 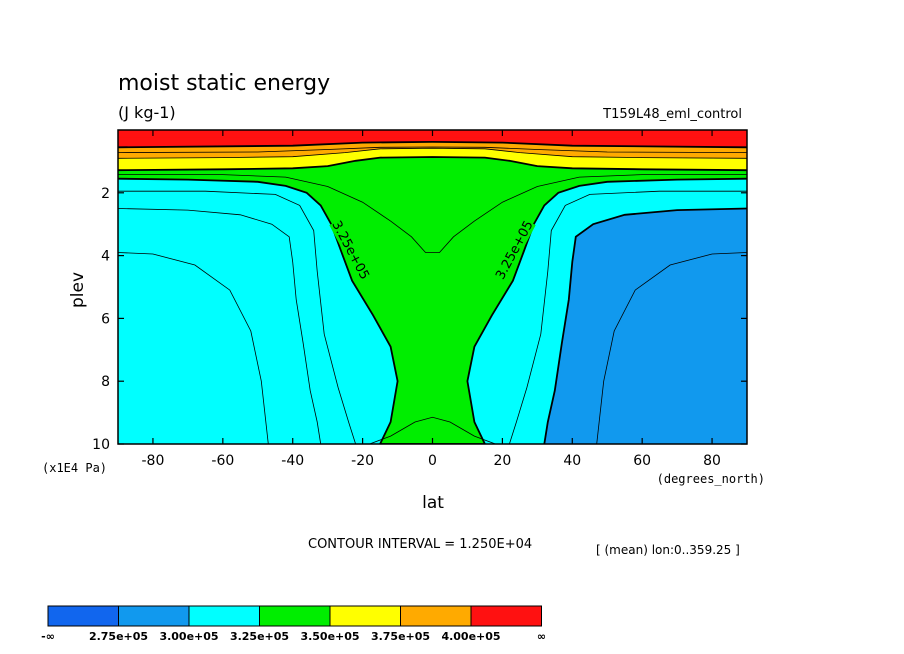 What do you see at coordinates (74, 468) in the screenshot?
I see `y-axis-units: (x1E4 Pa)` at bounding box center [74, 468].